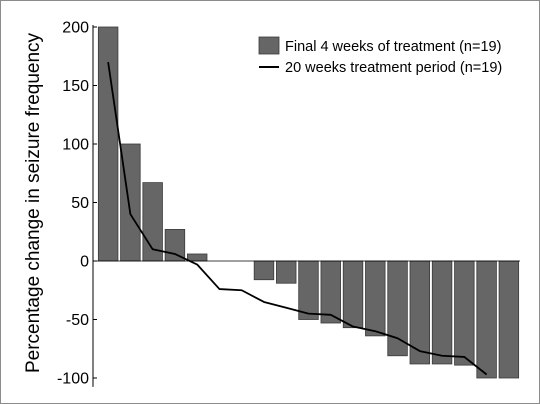 The width and height of the screenshot is (540, 404). I want to click on legend-swatch-bar, so click(269, 45).